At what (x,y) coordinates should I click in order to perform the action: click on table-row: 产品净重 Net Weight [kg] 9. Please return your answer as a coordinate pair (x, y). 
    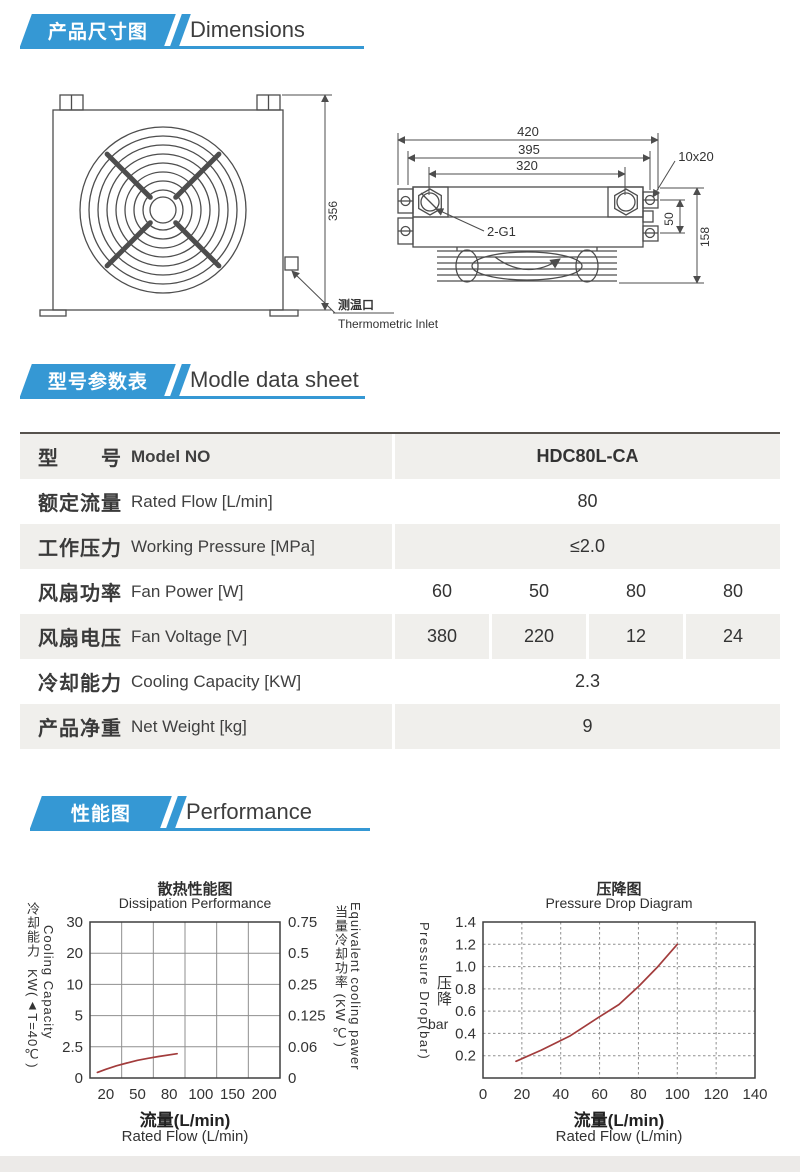
    Looking at the image, I should click on (400, 726).